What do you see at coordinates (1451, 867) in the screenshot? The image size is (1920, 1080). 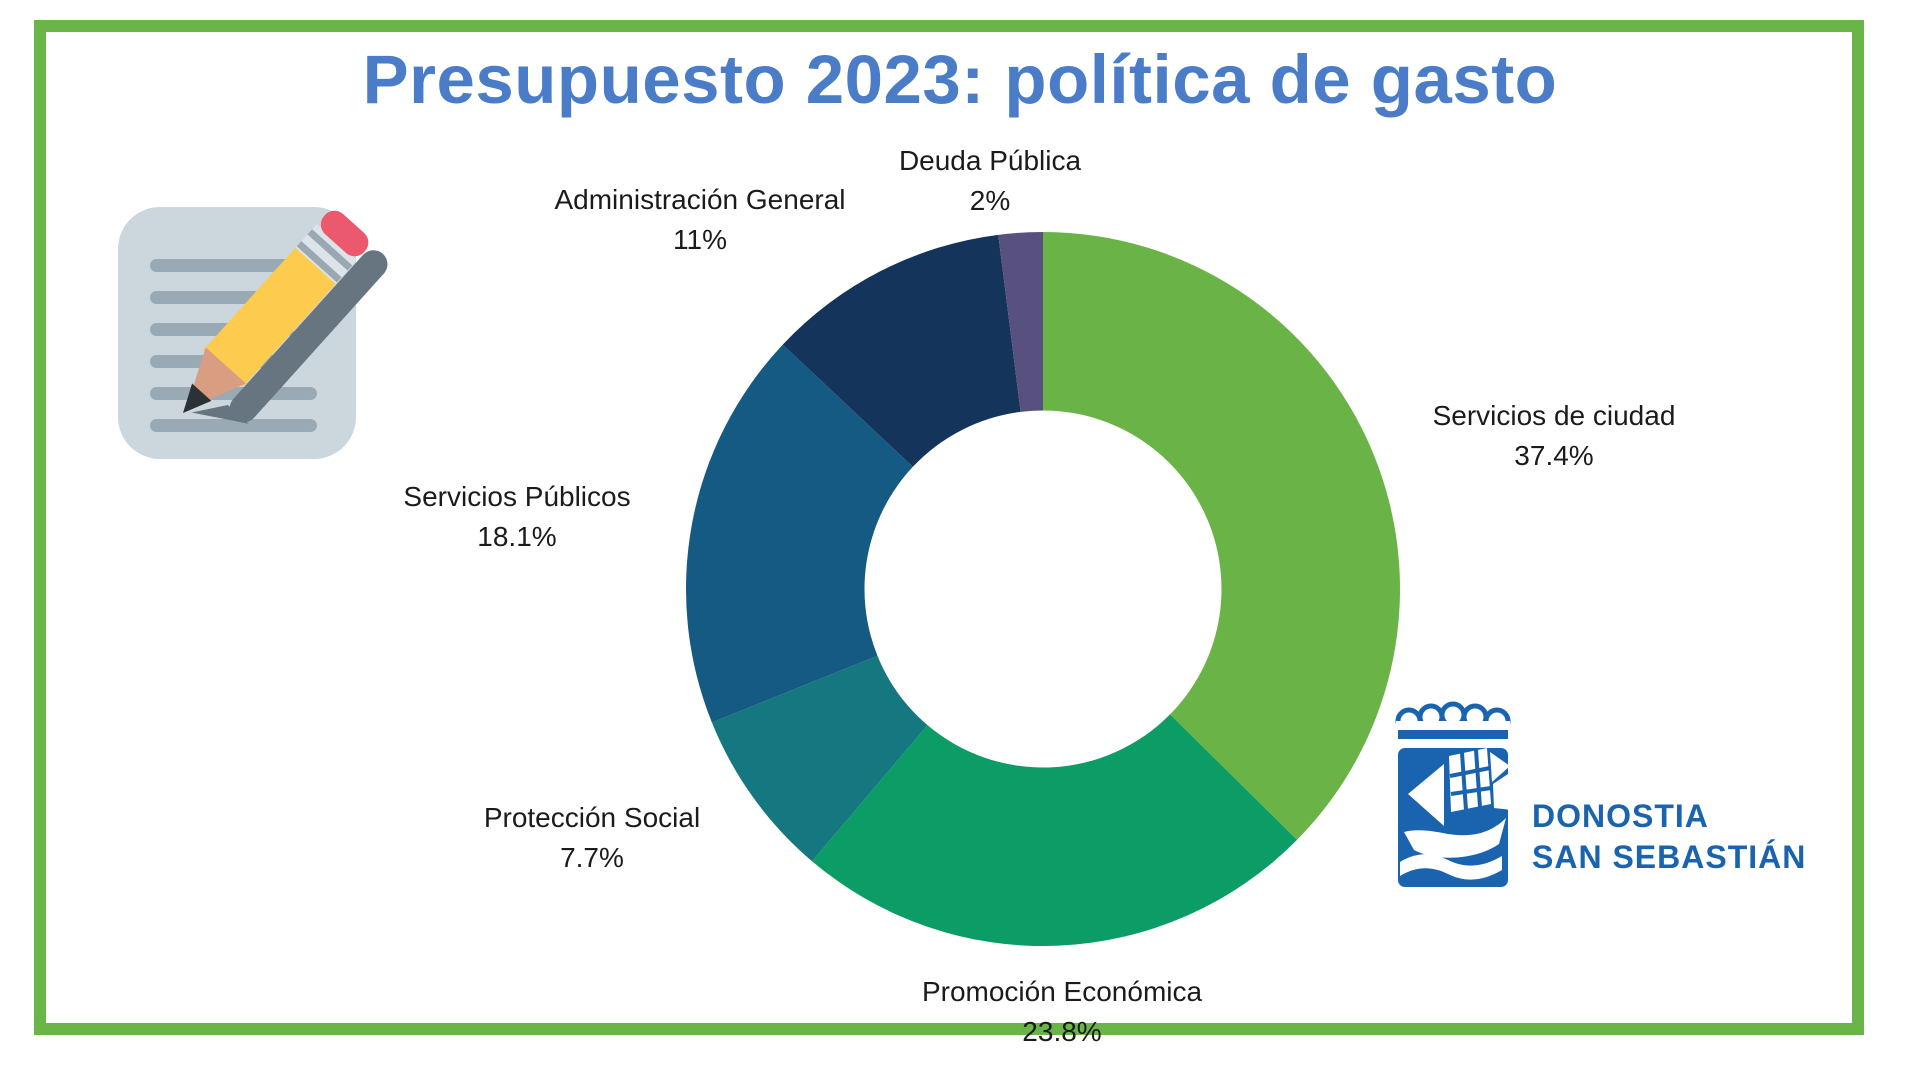 I see `wave` at bounding box center [1451, 867].